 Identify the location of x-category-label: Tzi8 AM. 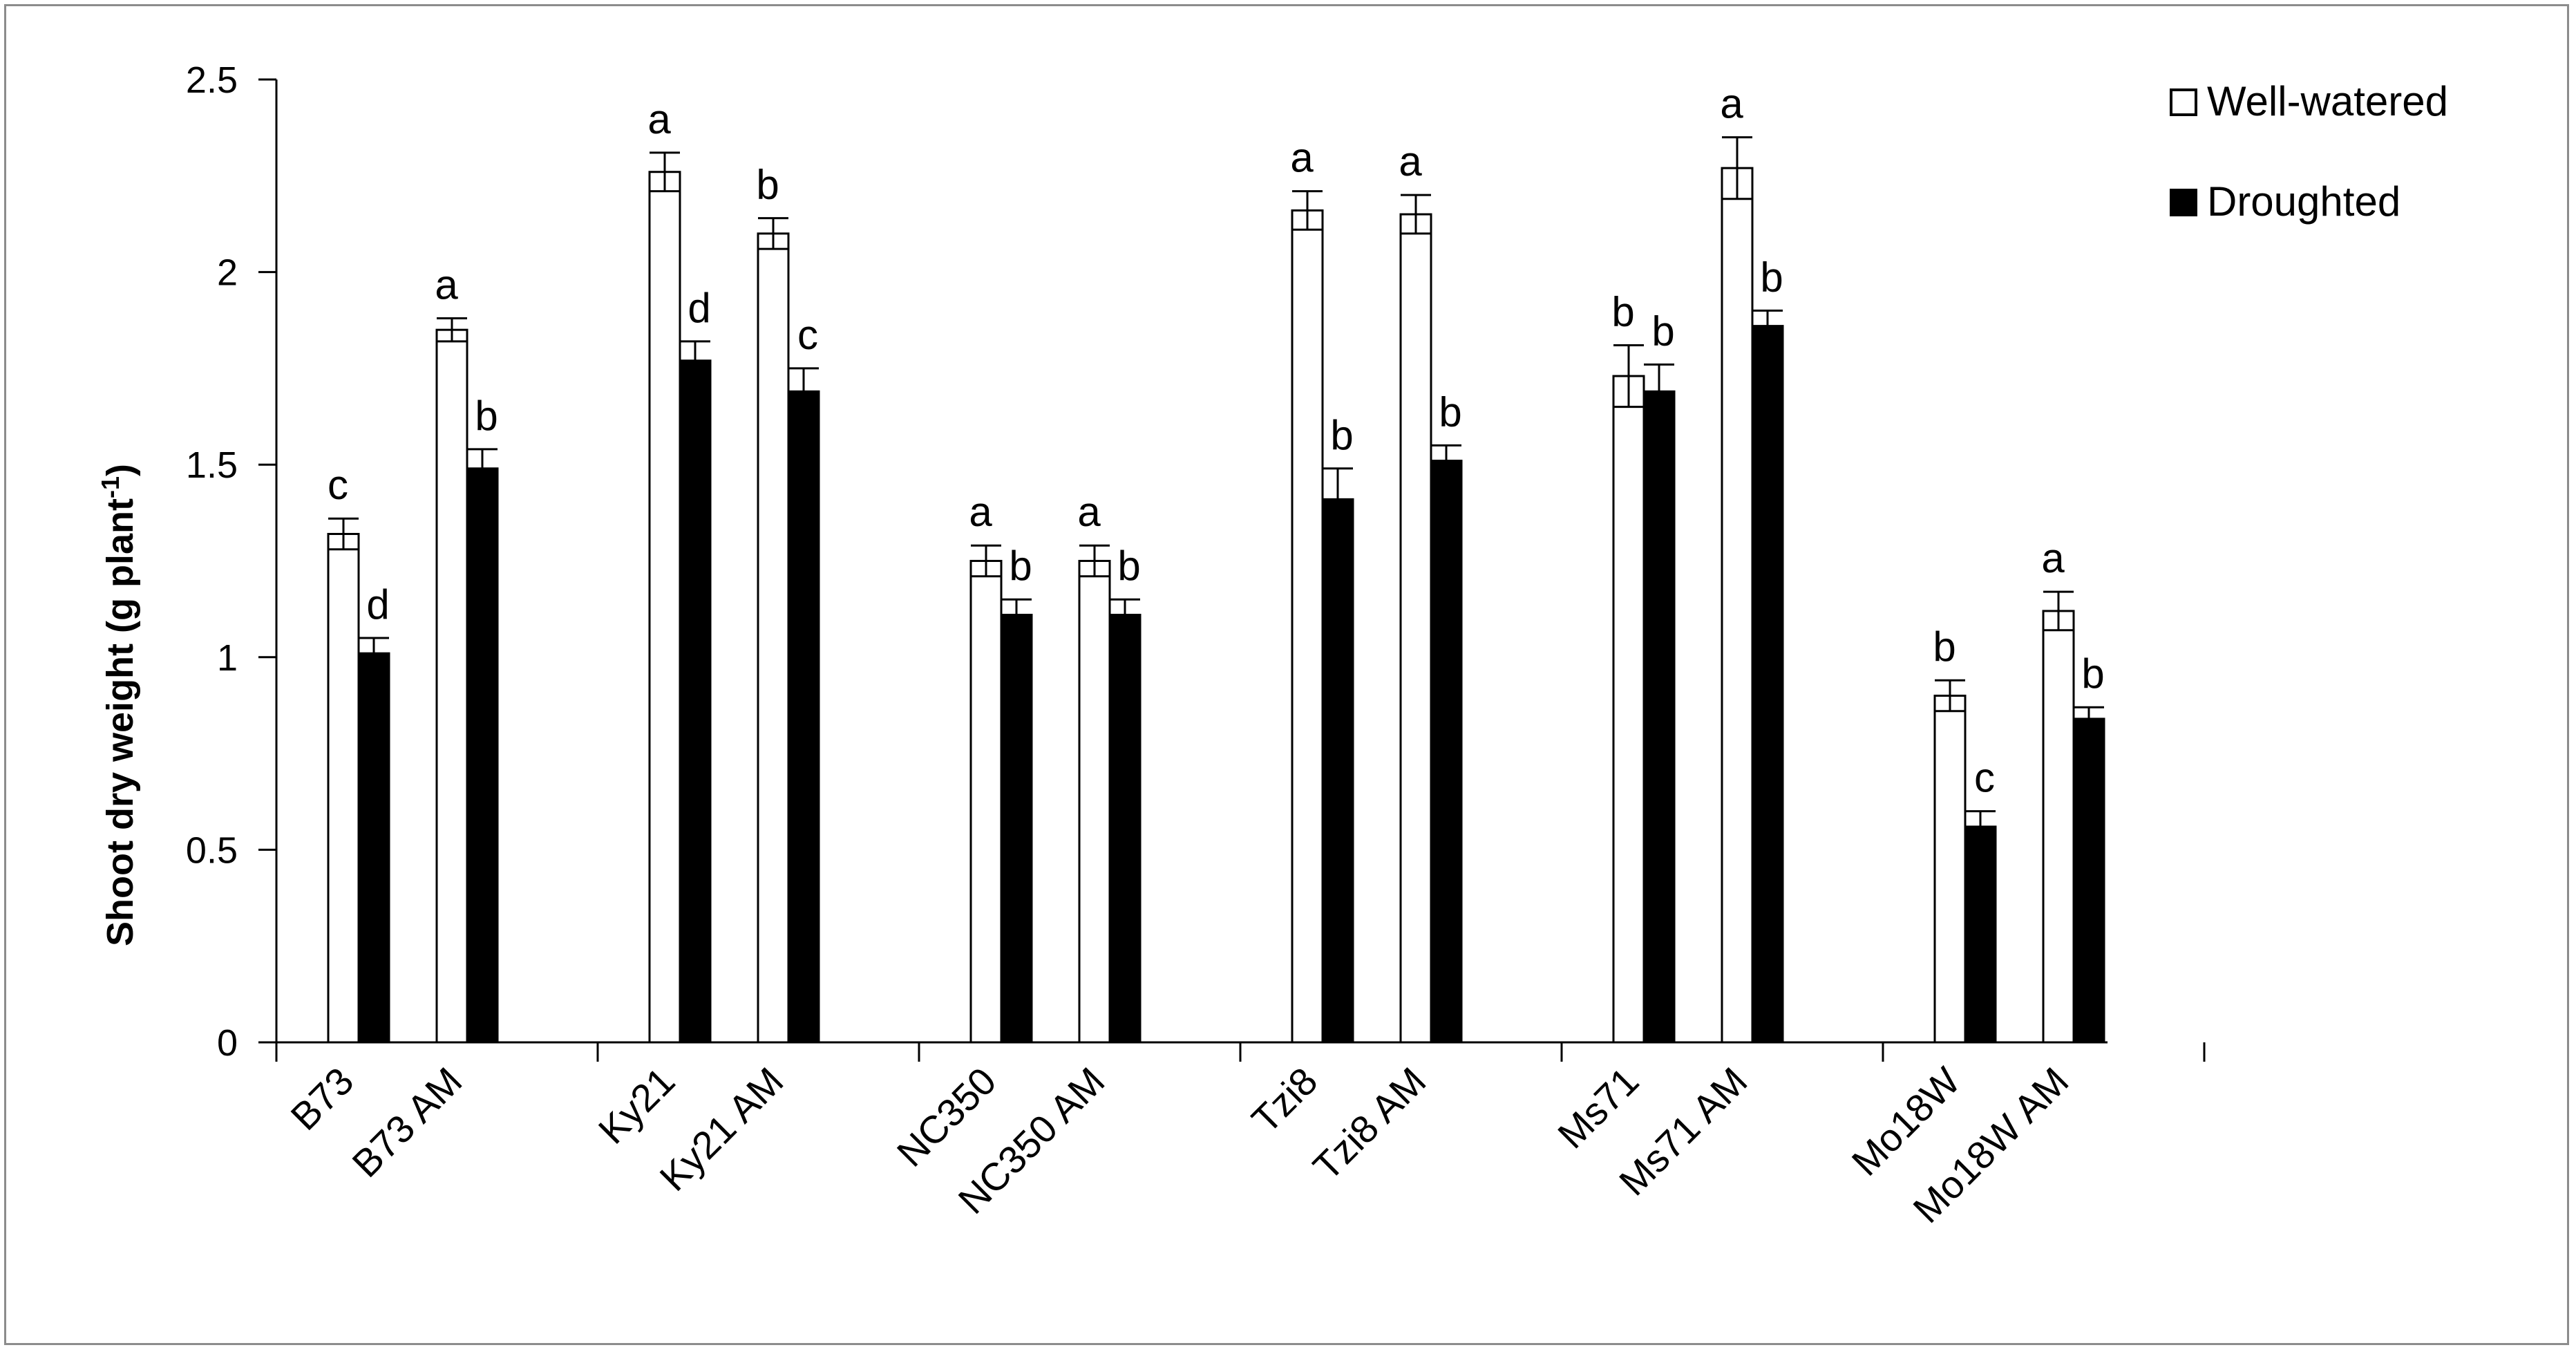
(1369, 1124).